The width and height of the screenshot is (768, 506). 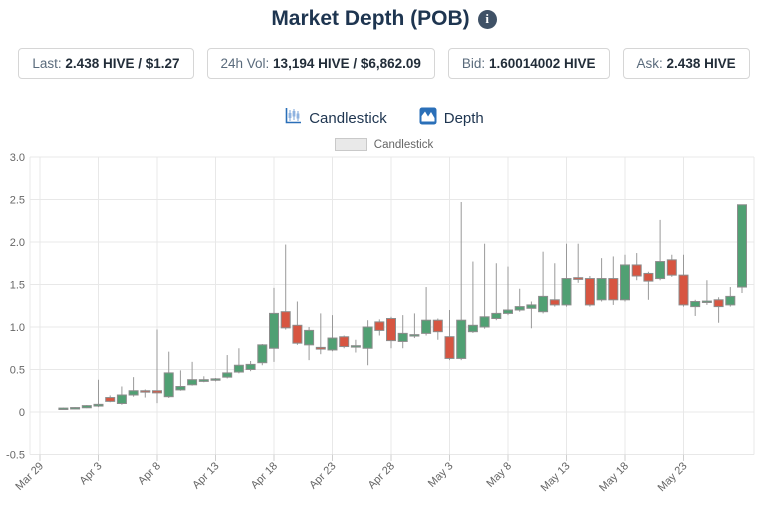 I want to click on x-axis-label: Apr 13, so click(x=205, y=475).